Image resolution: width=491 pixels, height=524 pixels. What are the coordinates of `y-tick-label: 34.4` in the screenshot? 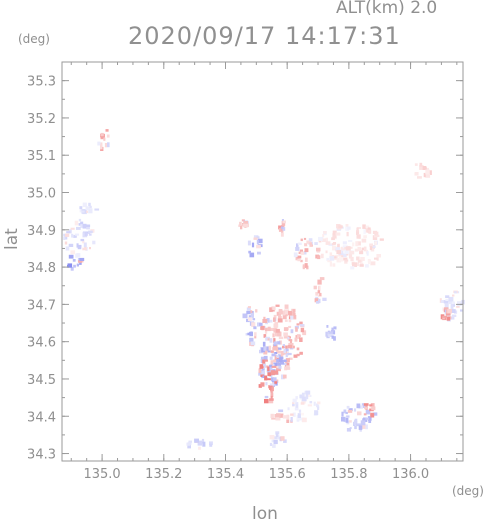 It's located at (41, 417).